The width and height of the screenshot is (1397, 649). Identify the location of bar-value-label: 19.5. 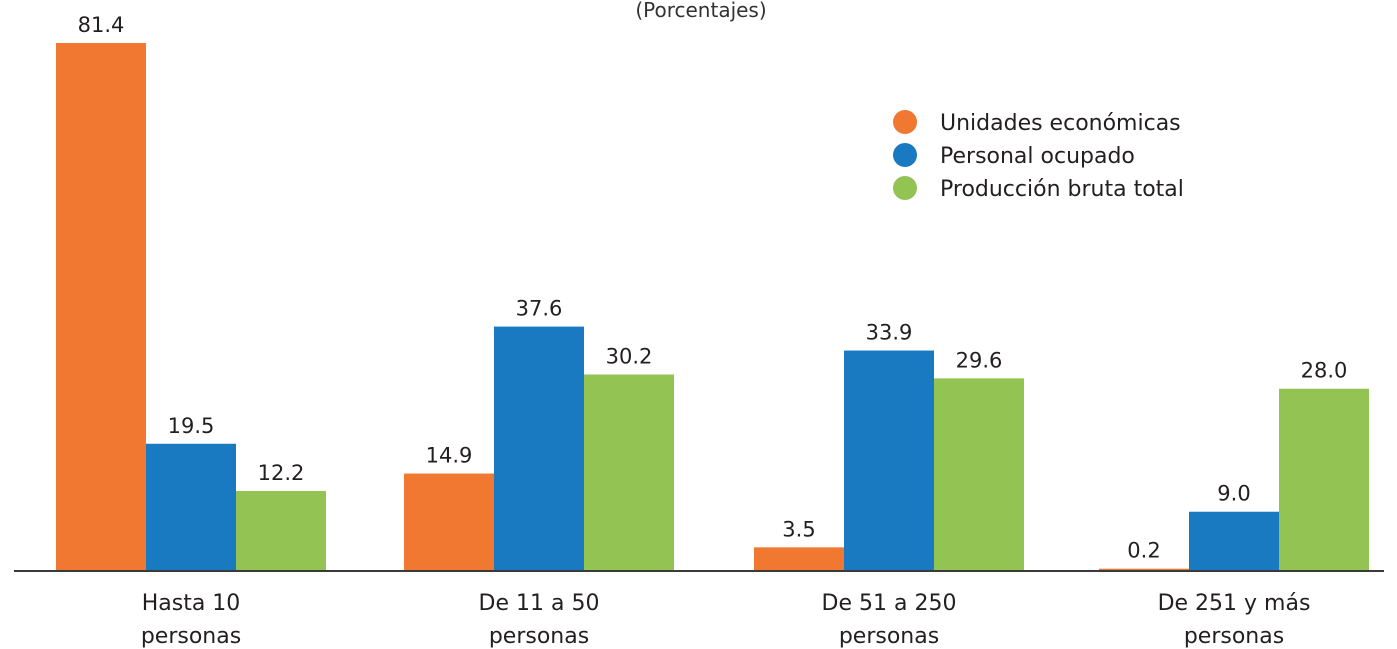
(191, 426).